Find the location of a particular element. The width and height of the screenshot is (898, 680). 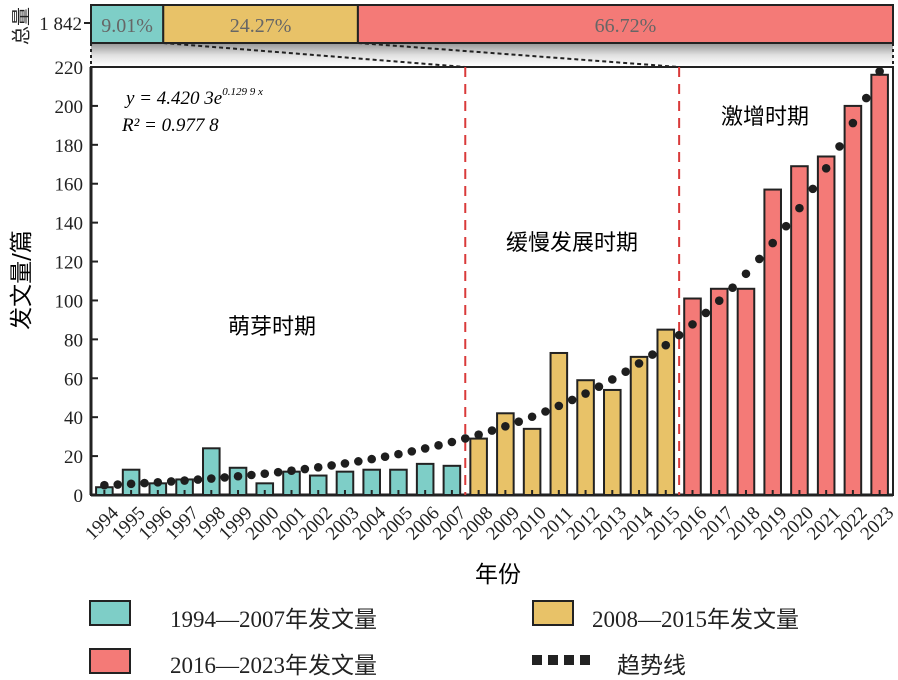

y-tick-label: 0 is located at coordinates (79, 496).